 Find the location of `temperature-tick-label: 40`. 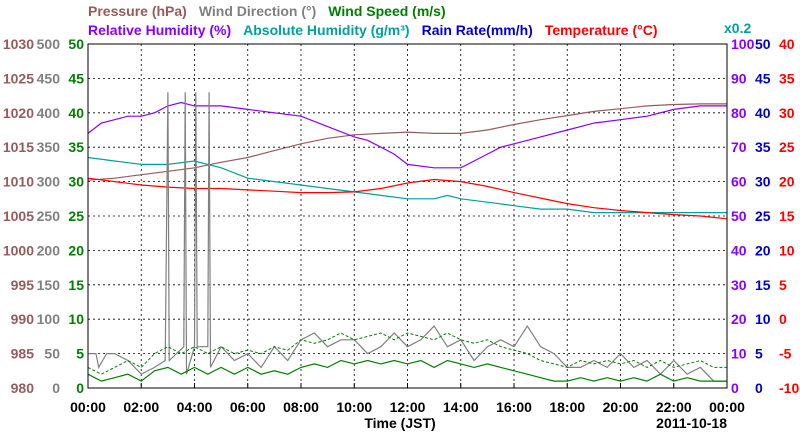

temperature-tick-label: 40 is located at coordinates (787, 44).